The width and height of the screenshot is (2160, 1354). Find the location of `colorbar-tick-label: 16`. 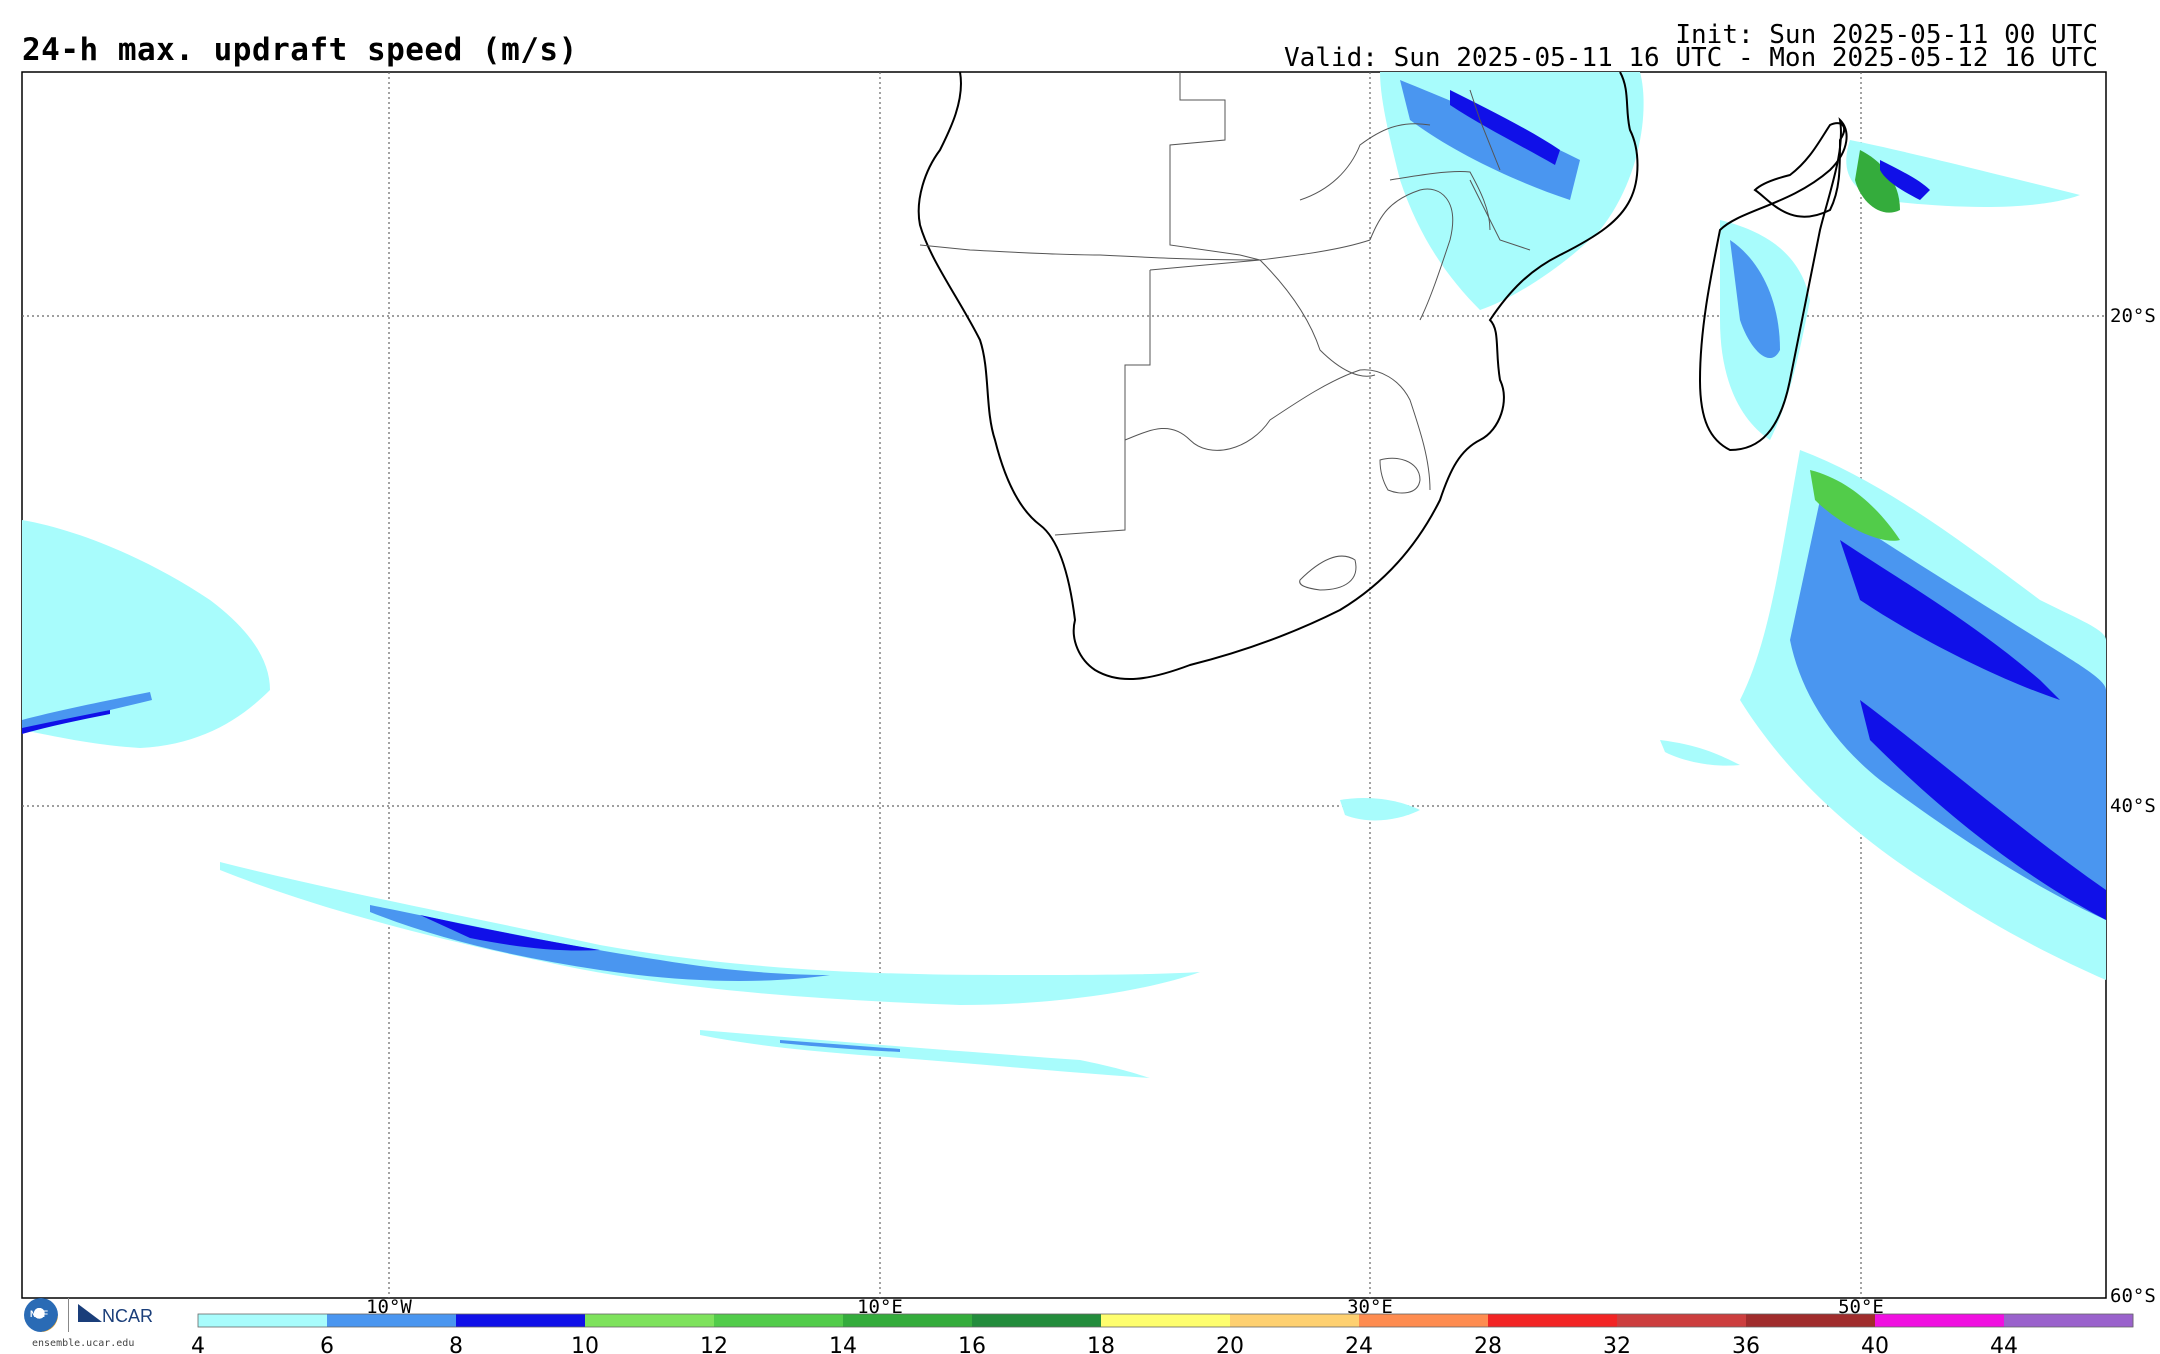

colorbar-tick-label: 16 is located at coordinates (972, 1344).